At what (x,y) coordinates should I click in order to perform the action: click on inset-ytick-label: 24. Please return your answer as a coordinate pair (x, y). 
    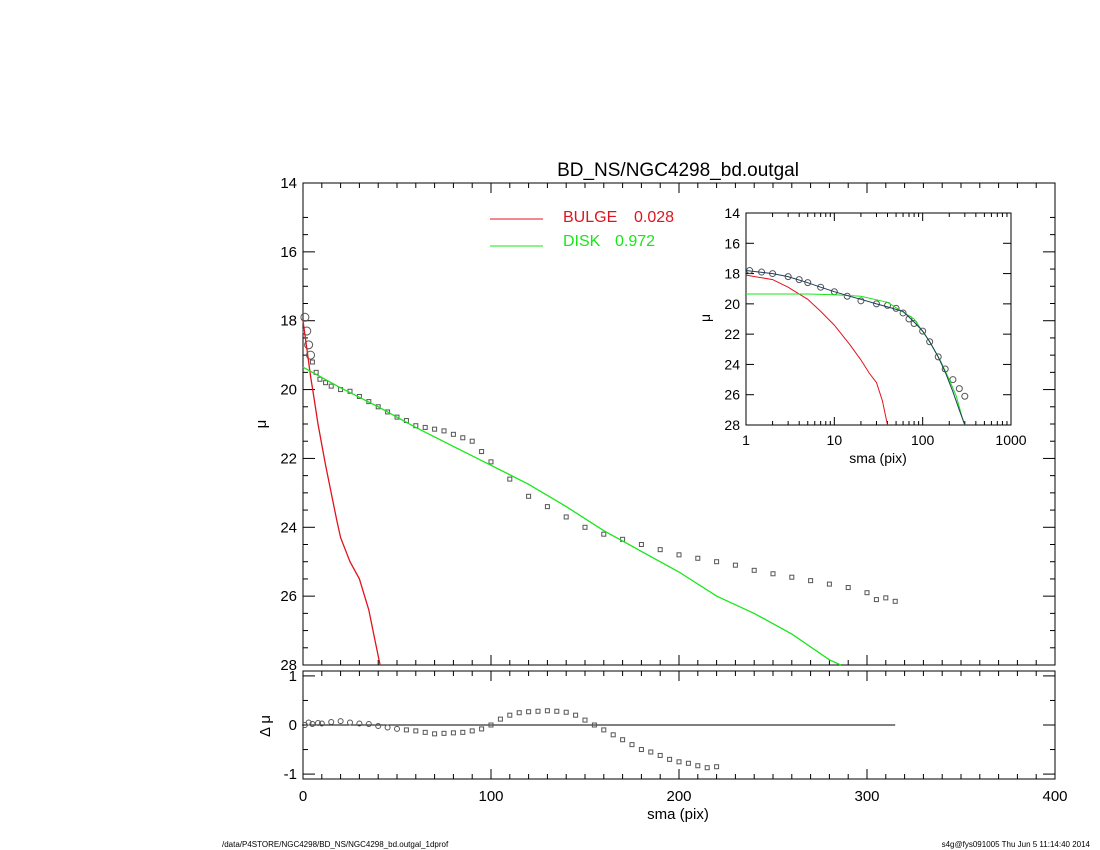
    Looking at the image, I should click on (732, 364).